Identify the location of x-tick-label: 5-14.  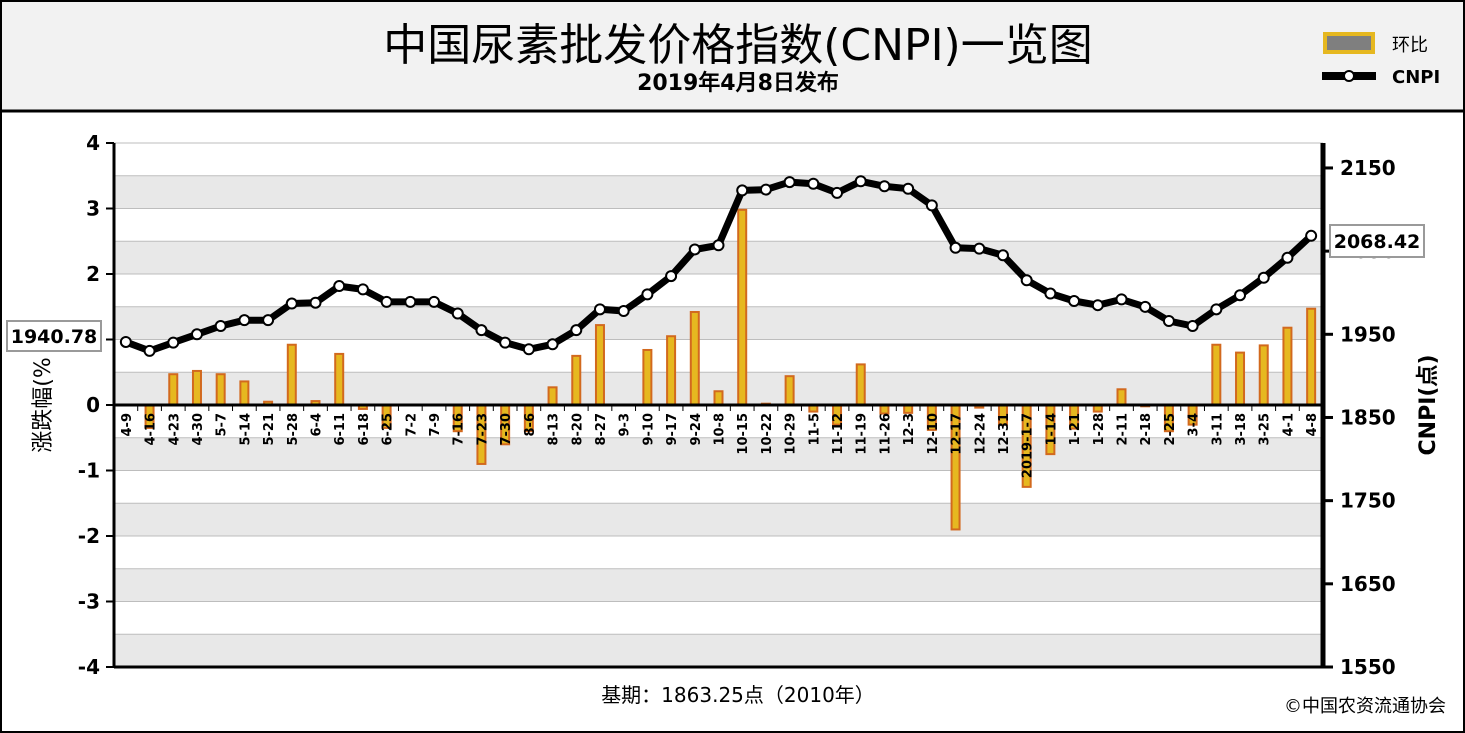
(245, 429).